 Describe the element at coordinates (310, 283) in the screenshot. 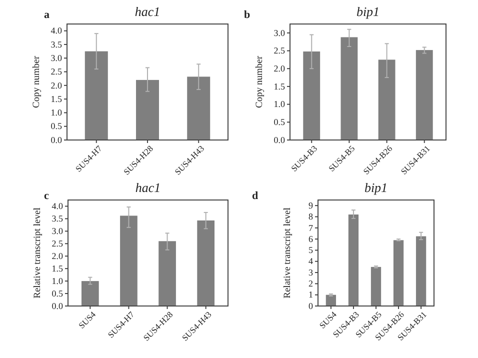

I see `y-tick-label: 2` at that location.